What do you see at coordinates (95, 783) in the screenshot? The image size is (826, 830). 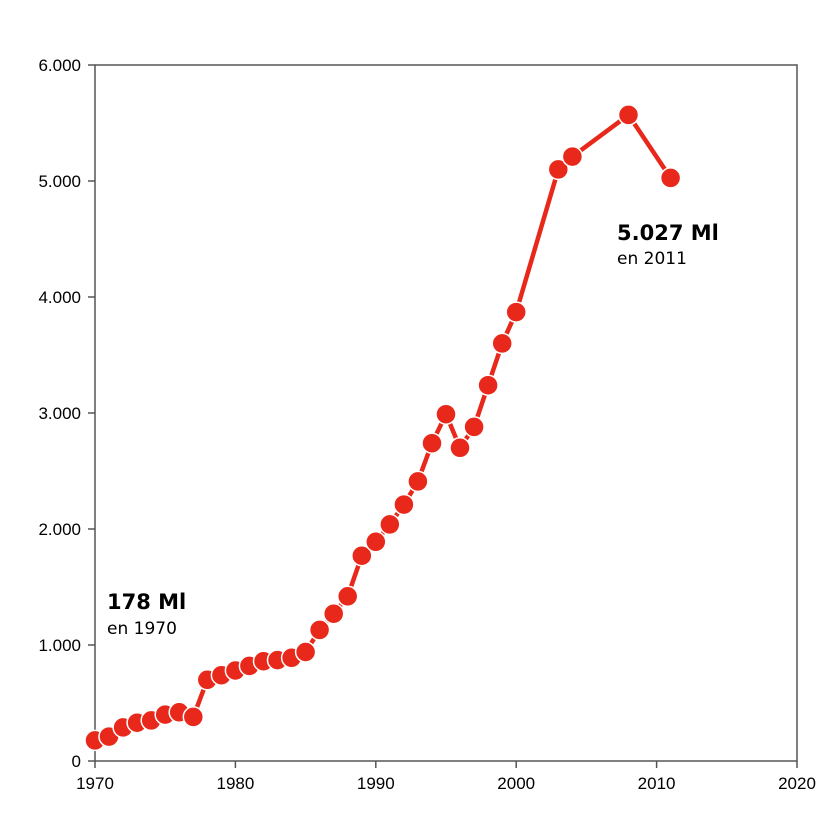 I see `x-tick-label: 1970` at bounding box center [95, 783].